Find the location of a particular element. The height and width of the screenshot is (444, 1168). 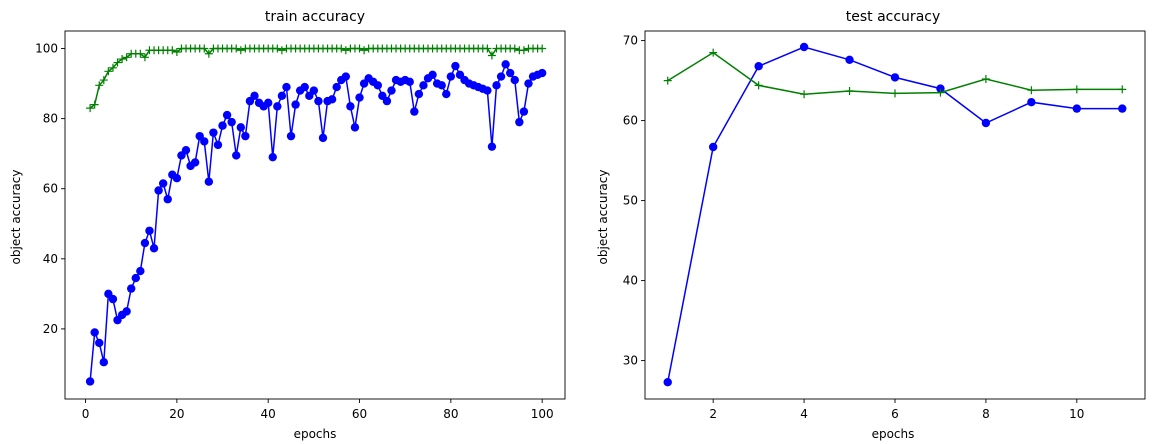

y-tick-label: 50 is located at coordinates (630, 201).